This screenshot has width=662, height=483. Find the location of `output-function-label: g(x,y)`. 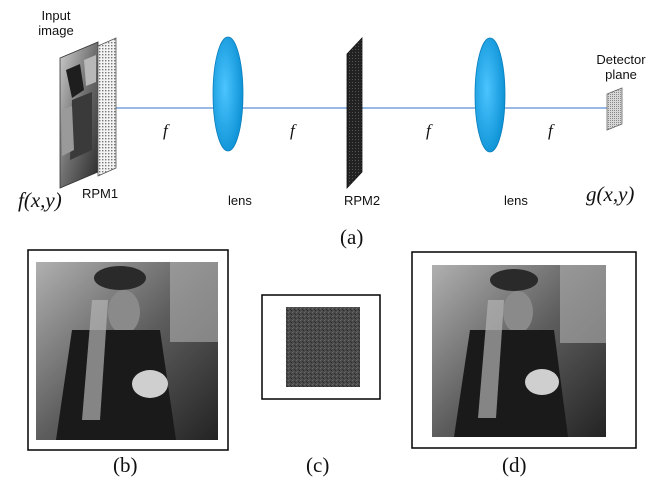

output-function-label: g(x,y) is located at coordinates (610, 194).